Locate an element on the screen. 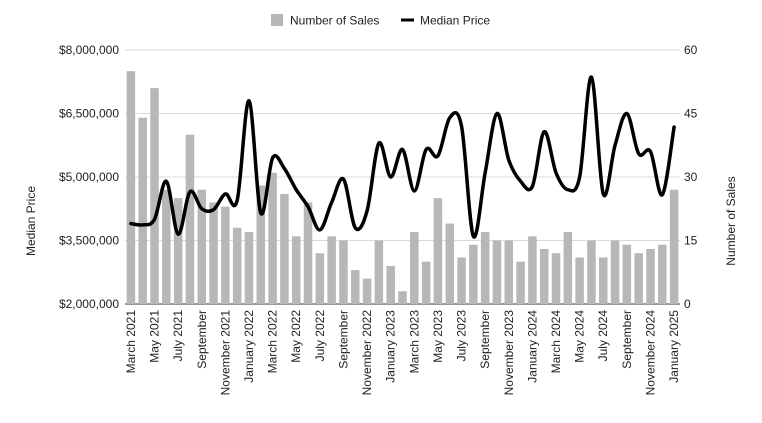 Image resolution: width=762 pixels, height=423 pixels. x-tick-label: May 2023 is located at coordinates (438, 336).